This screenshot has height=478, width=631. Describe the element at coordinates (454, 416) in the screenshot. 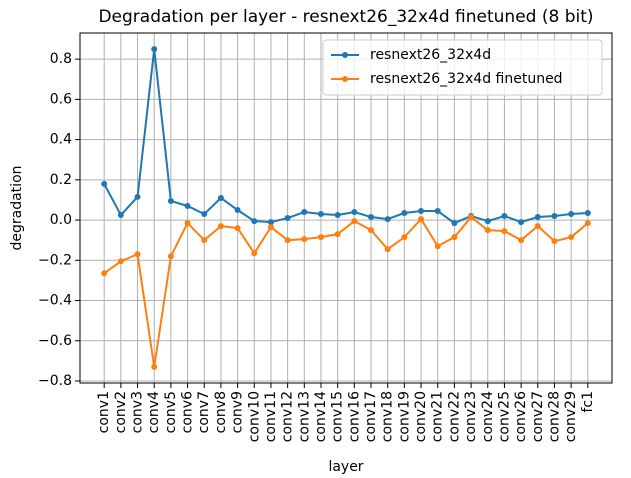

I see `x-tick-label: conv22` at that location.